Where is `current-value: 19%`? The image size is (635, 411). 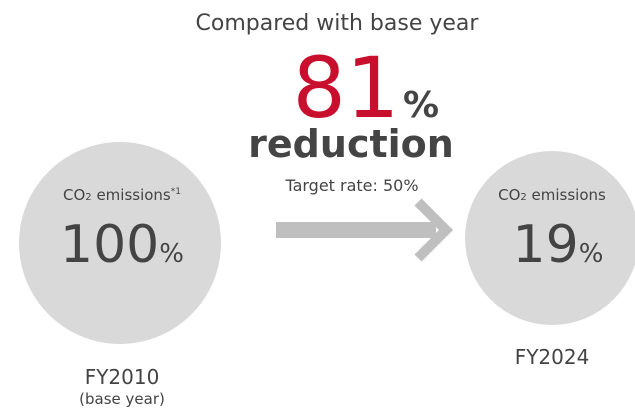 current-value: 19% is located at coordinates (558, 245).